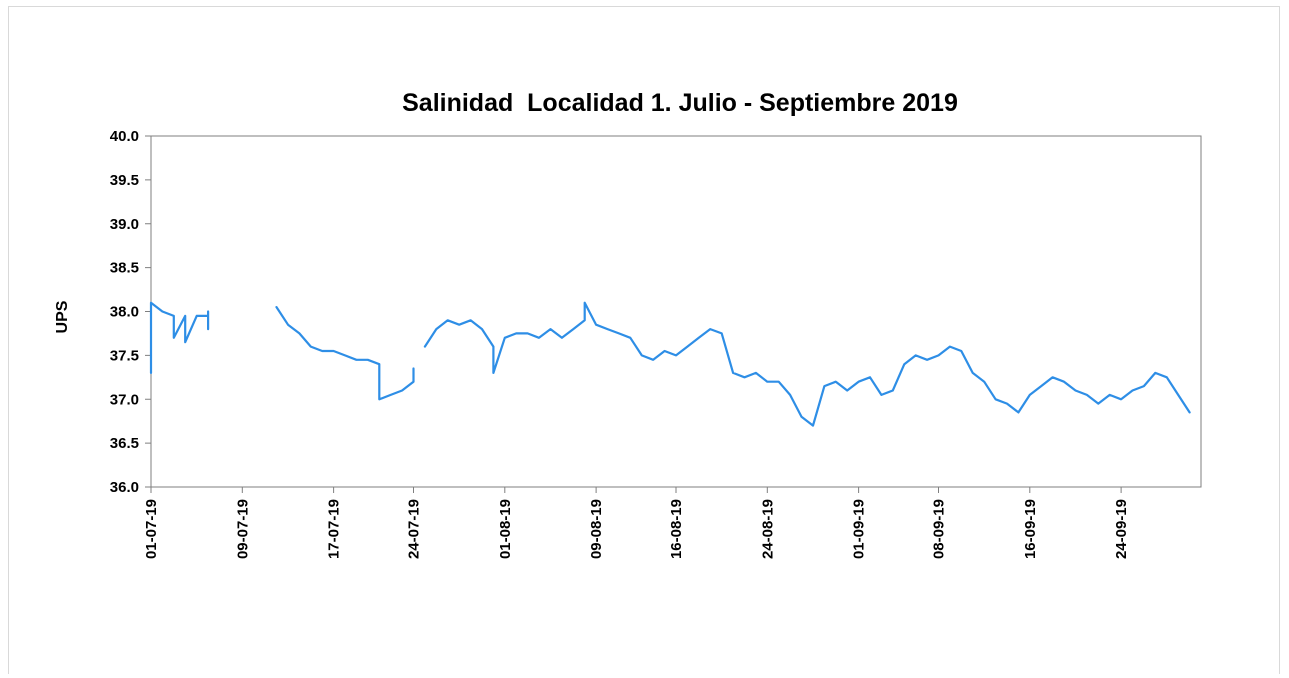 This screenshot has width=1289, height=678. I want to click on x-tick-label: 09-07-19, so click(242, 529).